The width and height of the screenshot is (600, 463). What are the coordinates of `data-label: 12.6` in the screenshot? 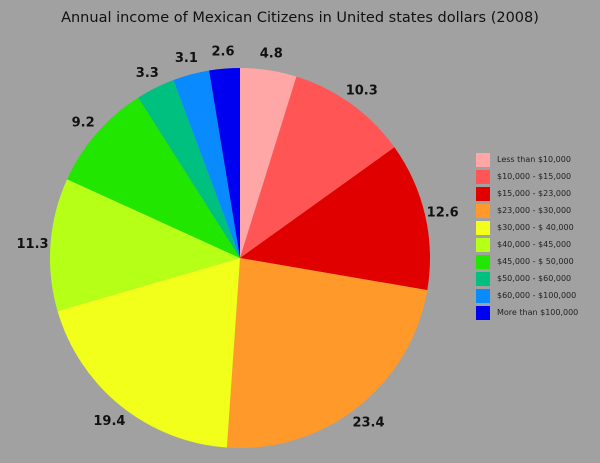 It's located at (443, 212).